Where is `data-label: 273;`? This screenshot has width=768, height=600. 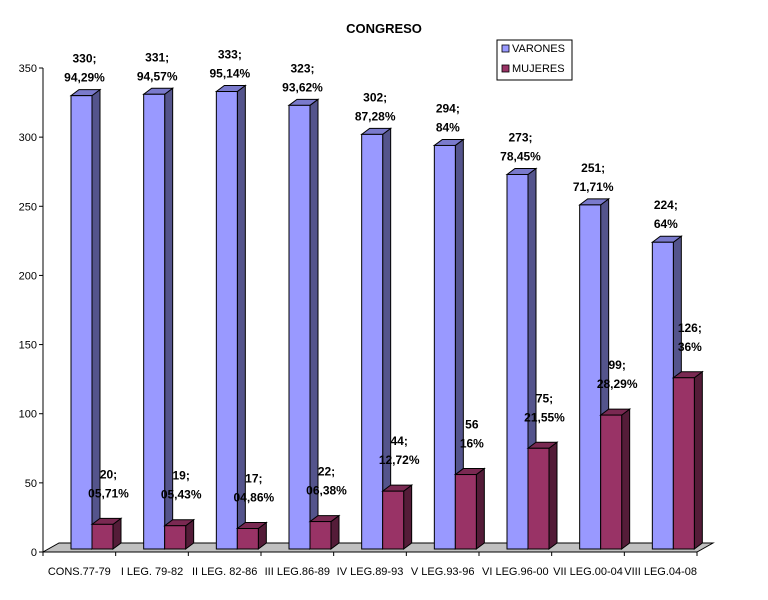
data-label: 273; is located at coordinates (520, 137).